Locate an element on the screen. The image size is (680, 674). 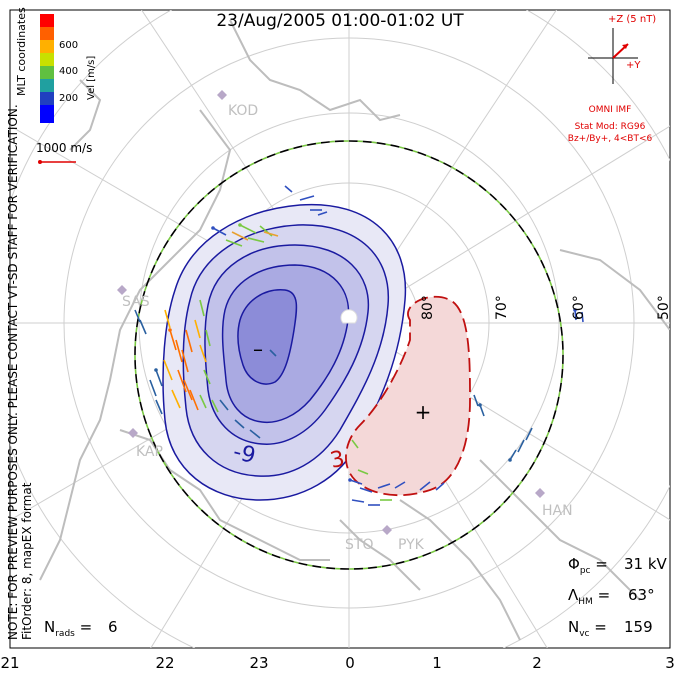
imf-source: OMNI IMF is located at coordinates (610, 110).